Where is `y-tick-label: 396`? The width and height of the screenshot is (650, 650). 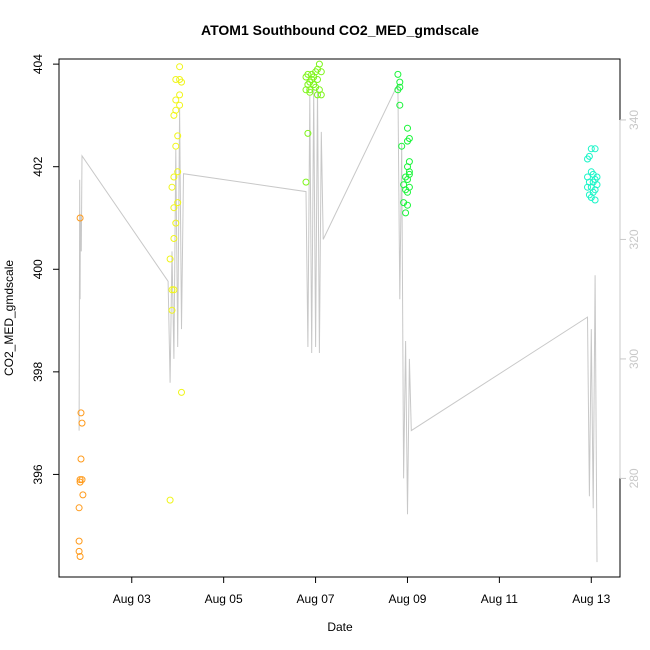
y-tick-label: 396 is located at coordinates (38, 474).